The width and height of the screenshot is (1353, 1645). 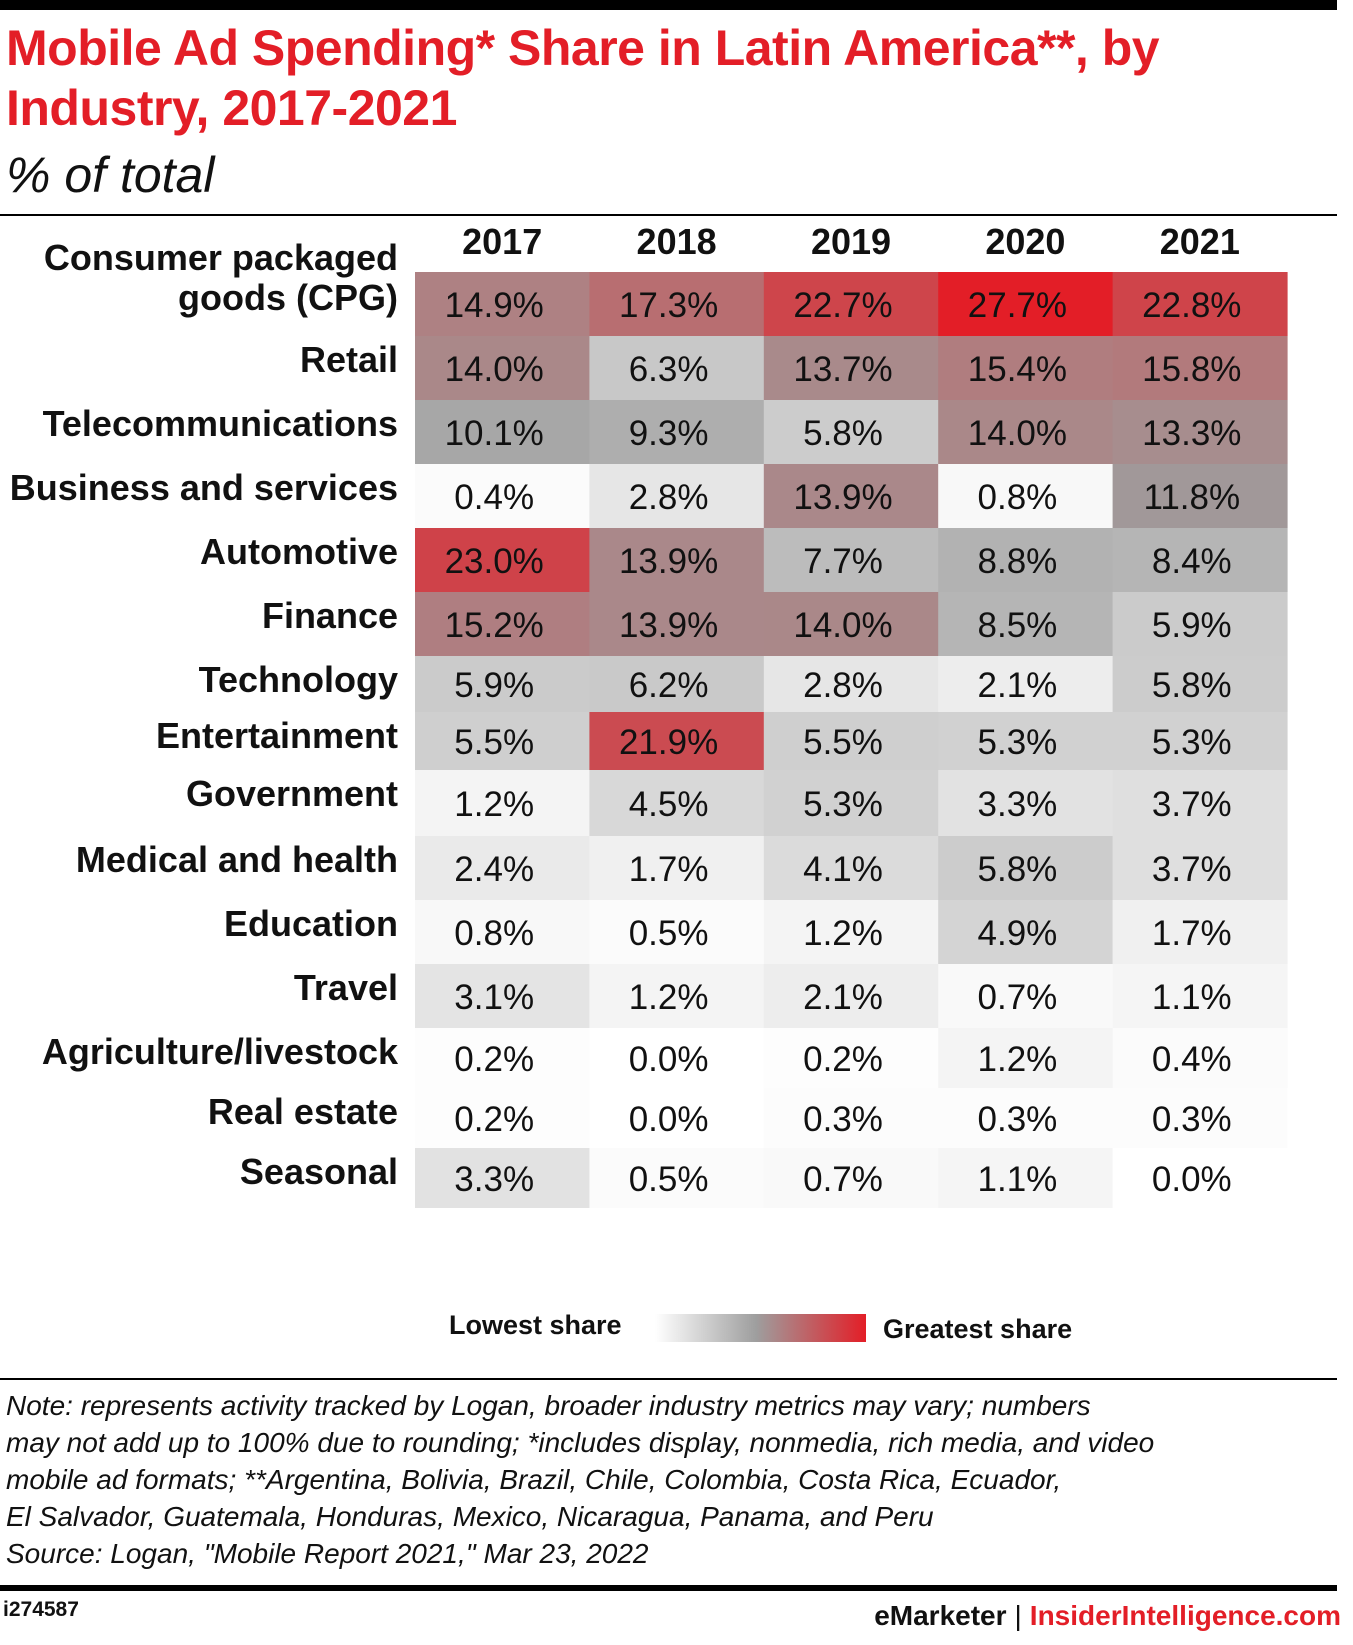 What do you see at coordinates (842, 369) in the screenshot?
I see `cell-value-label: 13.7%` at bounding box center [842, 369].